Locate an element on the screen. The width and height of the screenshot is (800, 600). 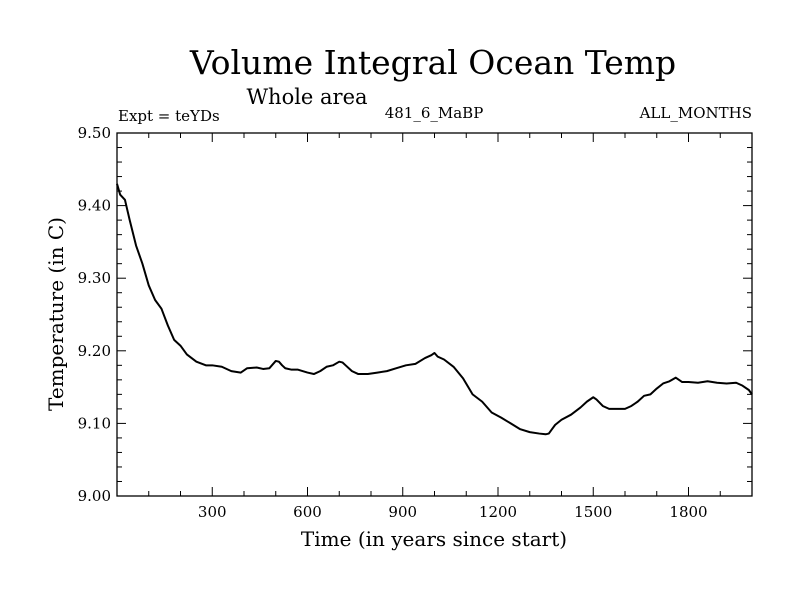
y-tick-labels: 9.00 9.10 9.20 9.30 9.40 9.50 is located at coordinates (94, 314).